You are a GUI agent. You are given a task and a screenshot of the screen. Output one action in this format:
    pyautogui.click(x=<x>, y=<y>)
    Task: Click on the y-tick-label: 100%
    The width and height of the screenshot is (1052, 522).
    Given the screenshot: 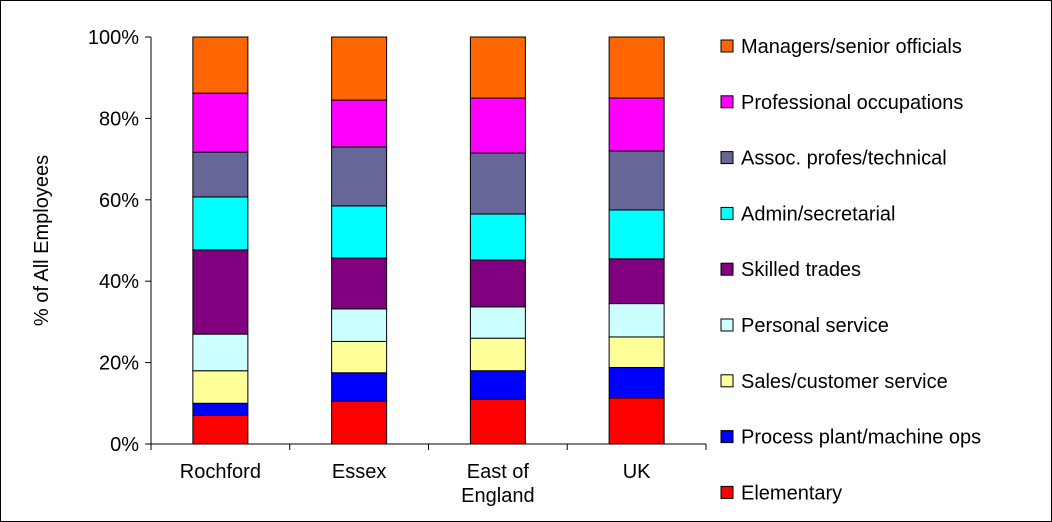 What is the action you would take?
    pyautogui.click(x=113, y=38)
    